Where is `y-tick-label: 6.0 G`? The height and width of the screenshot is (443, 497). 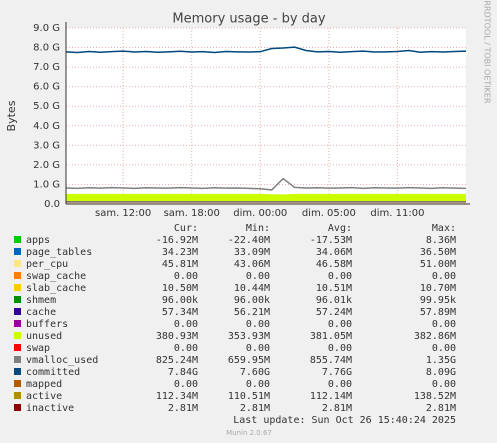 y-tick-label: 6.0 G is located at coordinates (46, 87).